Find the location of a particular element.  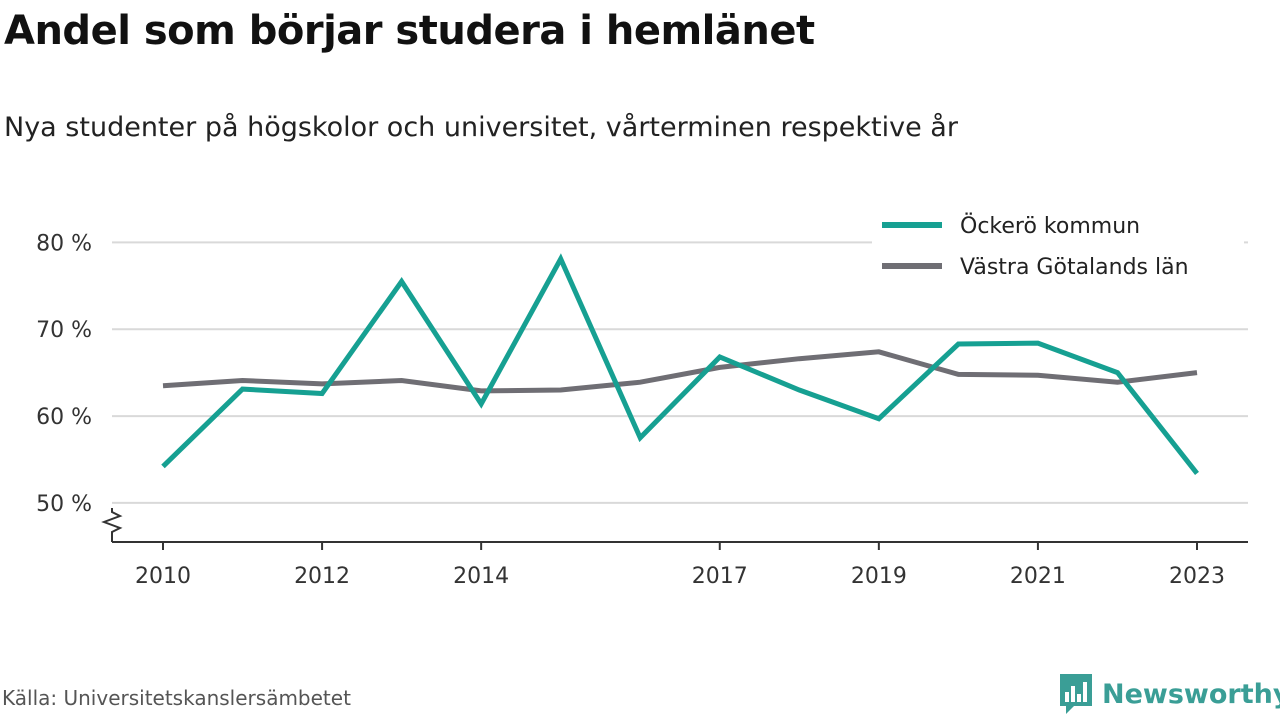

brand-name: Newsworthy is located at coordinates (1191, 694).